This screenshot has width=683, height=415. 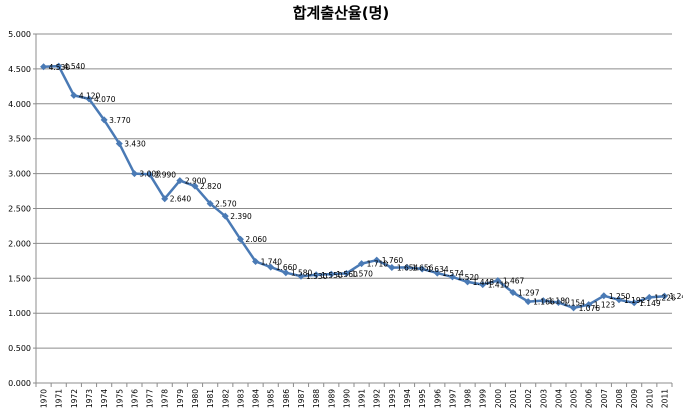 What do you see at coordinates (44, 398) in the screenshot?
I see `x-tick-label: 1970` at bounding box center [44, 398].